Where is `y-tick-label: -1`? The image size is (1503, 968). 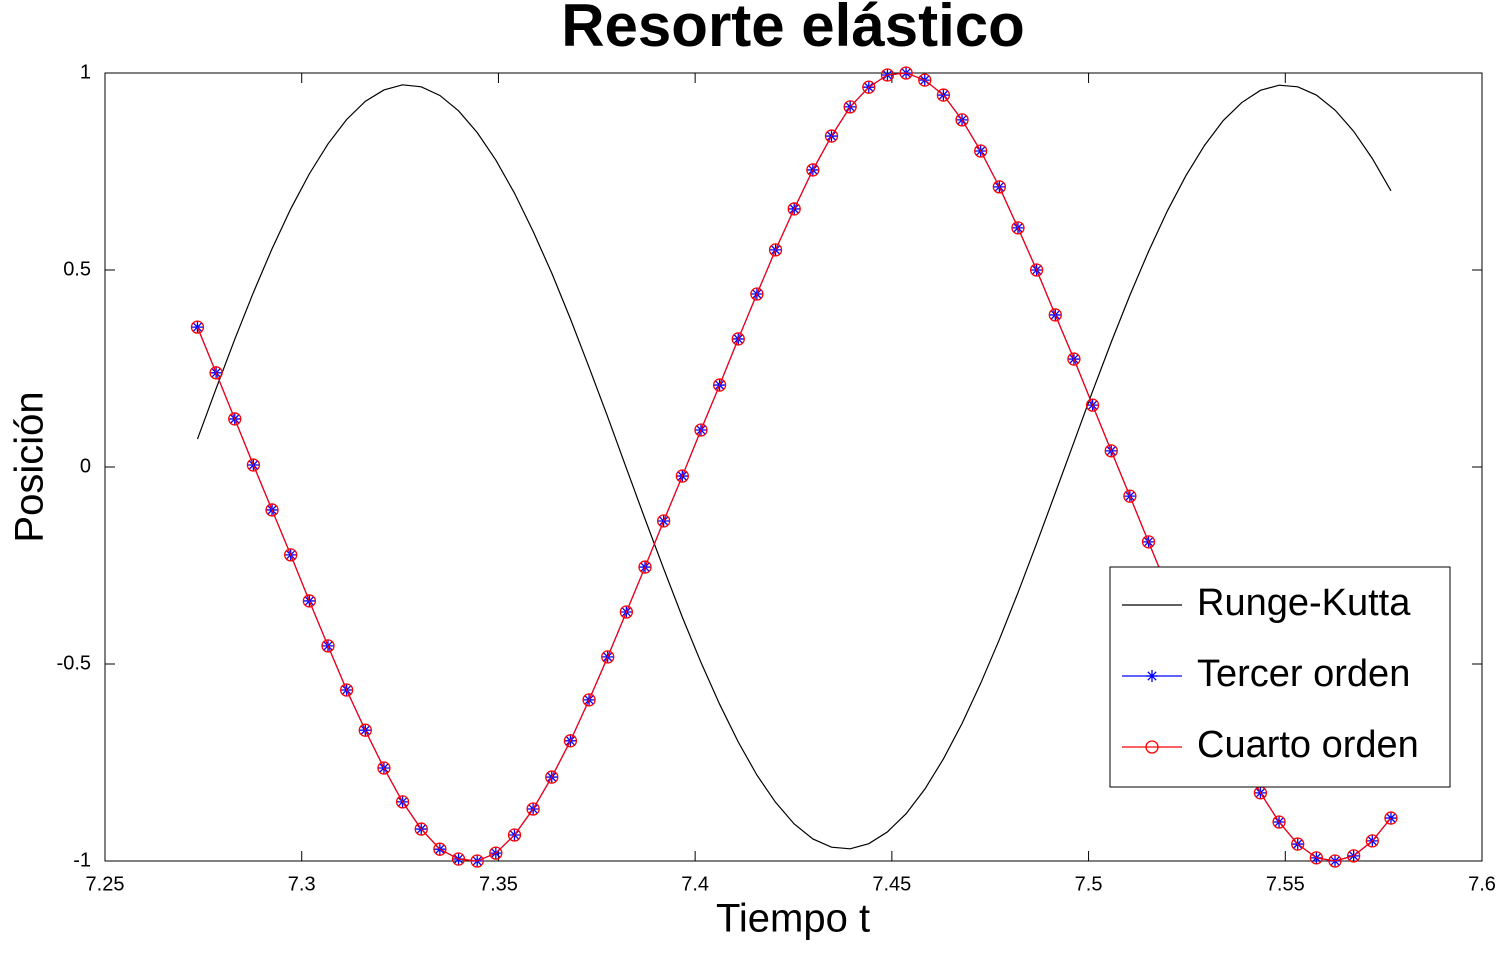
y-tick-label: -1 is located at coordinates (82, 860).